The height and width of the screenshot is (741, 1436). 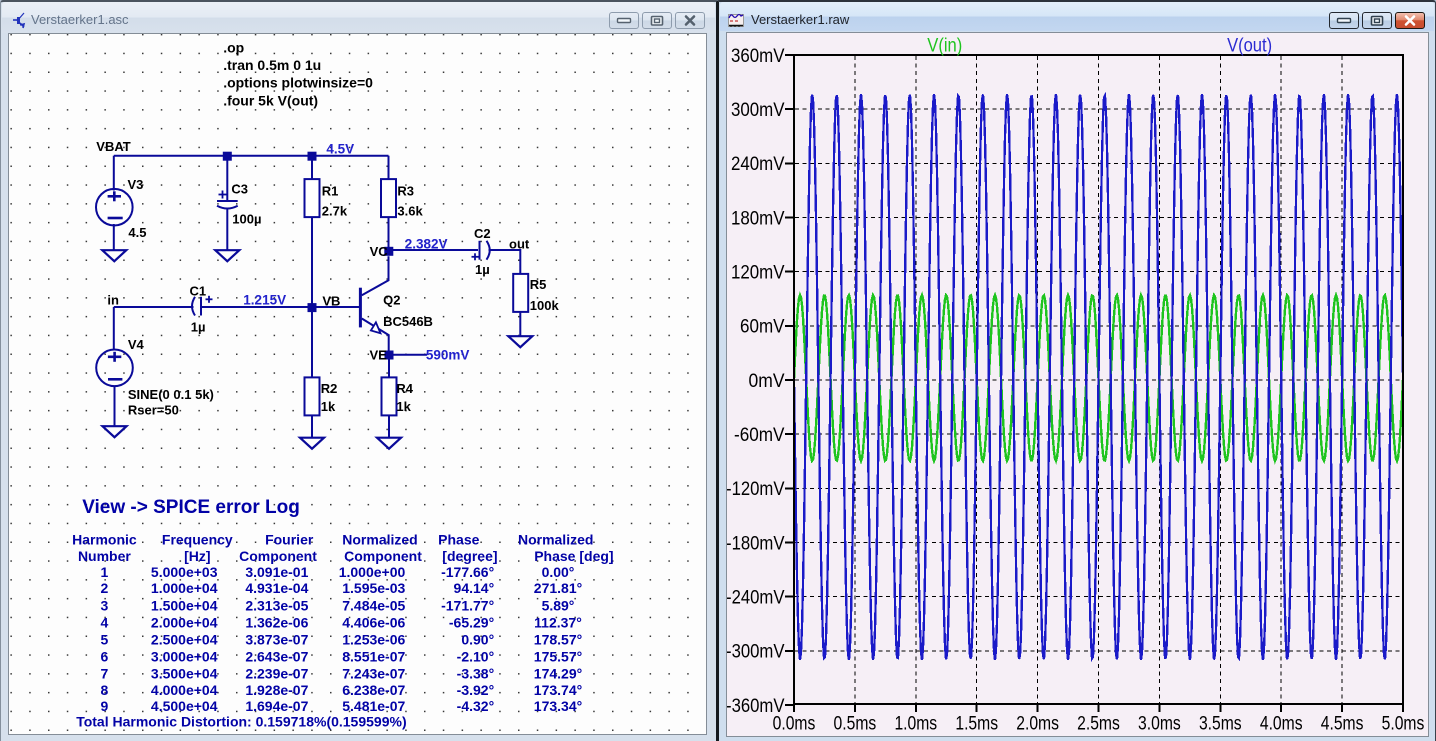 What do you see at coordinates (976, 724) in the screenshot?
I see `svg-text: 1.5ms` at bounding box center [976, 724].